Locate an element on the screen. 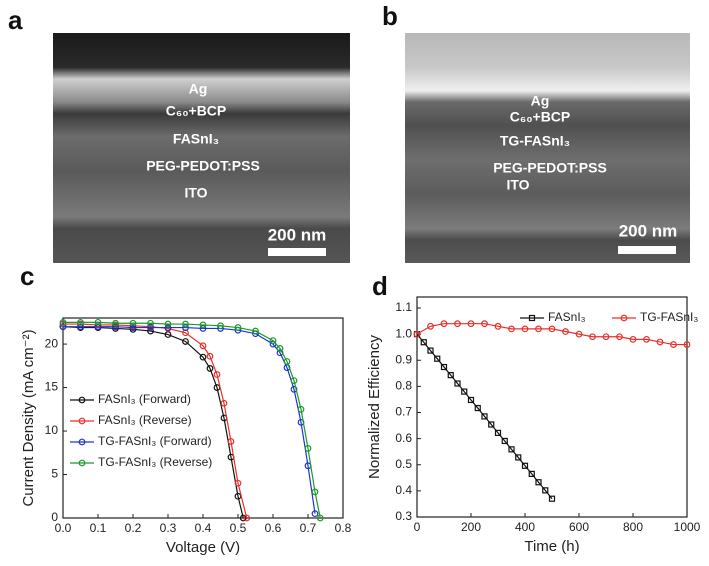  legend-label: FASnI₃ is located at coordinates (567, 317).